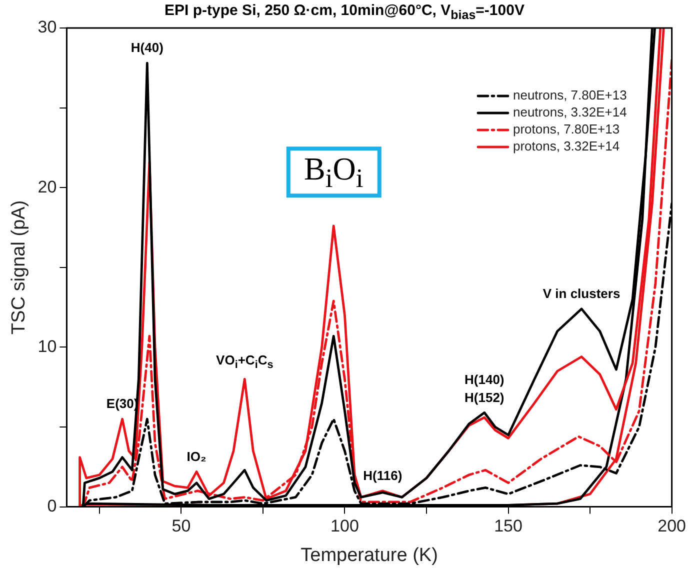 The width and height of the screenshot is (689, 571). What do you see at coordinates (508, 526) in the screenshot?
I see `x-tick-label: 150` at bounding box center [508, 526].